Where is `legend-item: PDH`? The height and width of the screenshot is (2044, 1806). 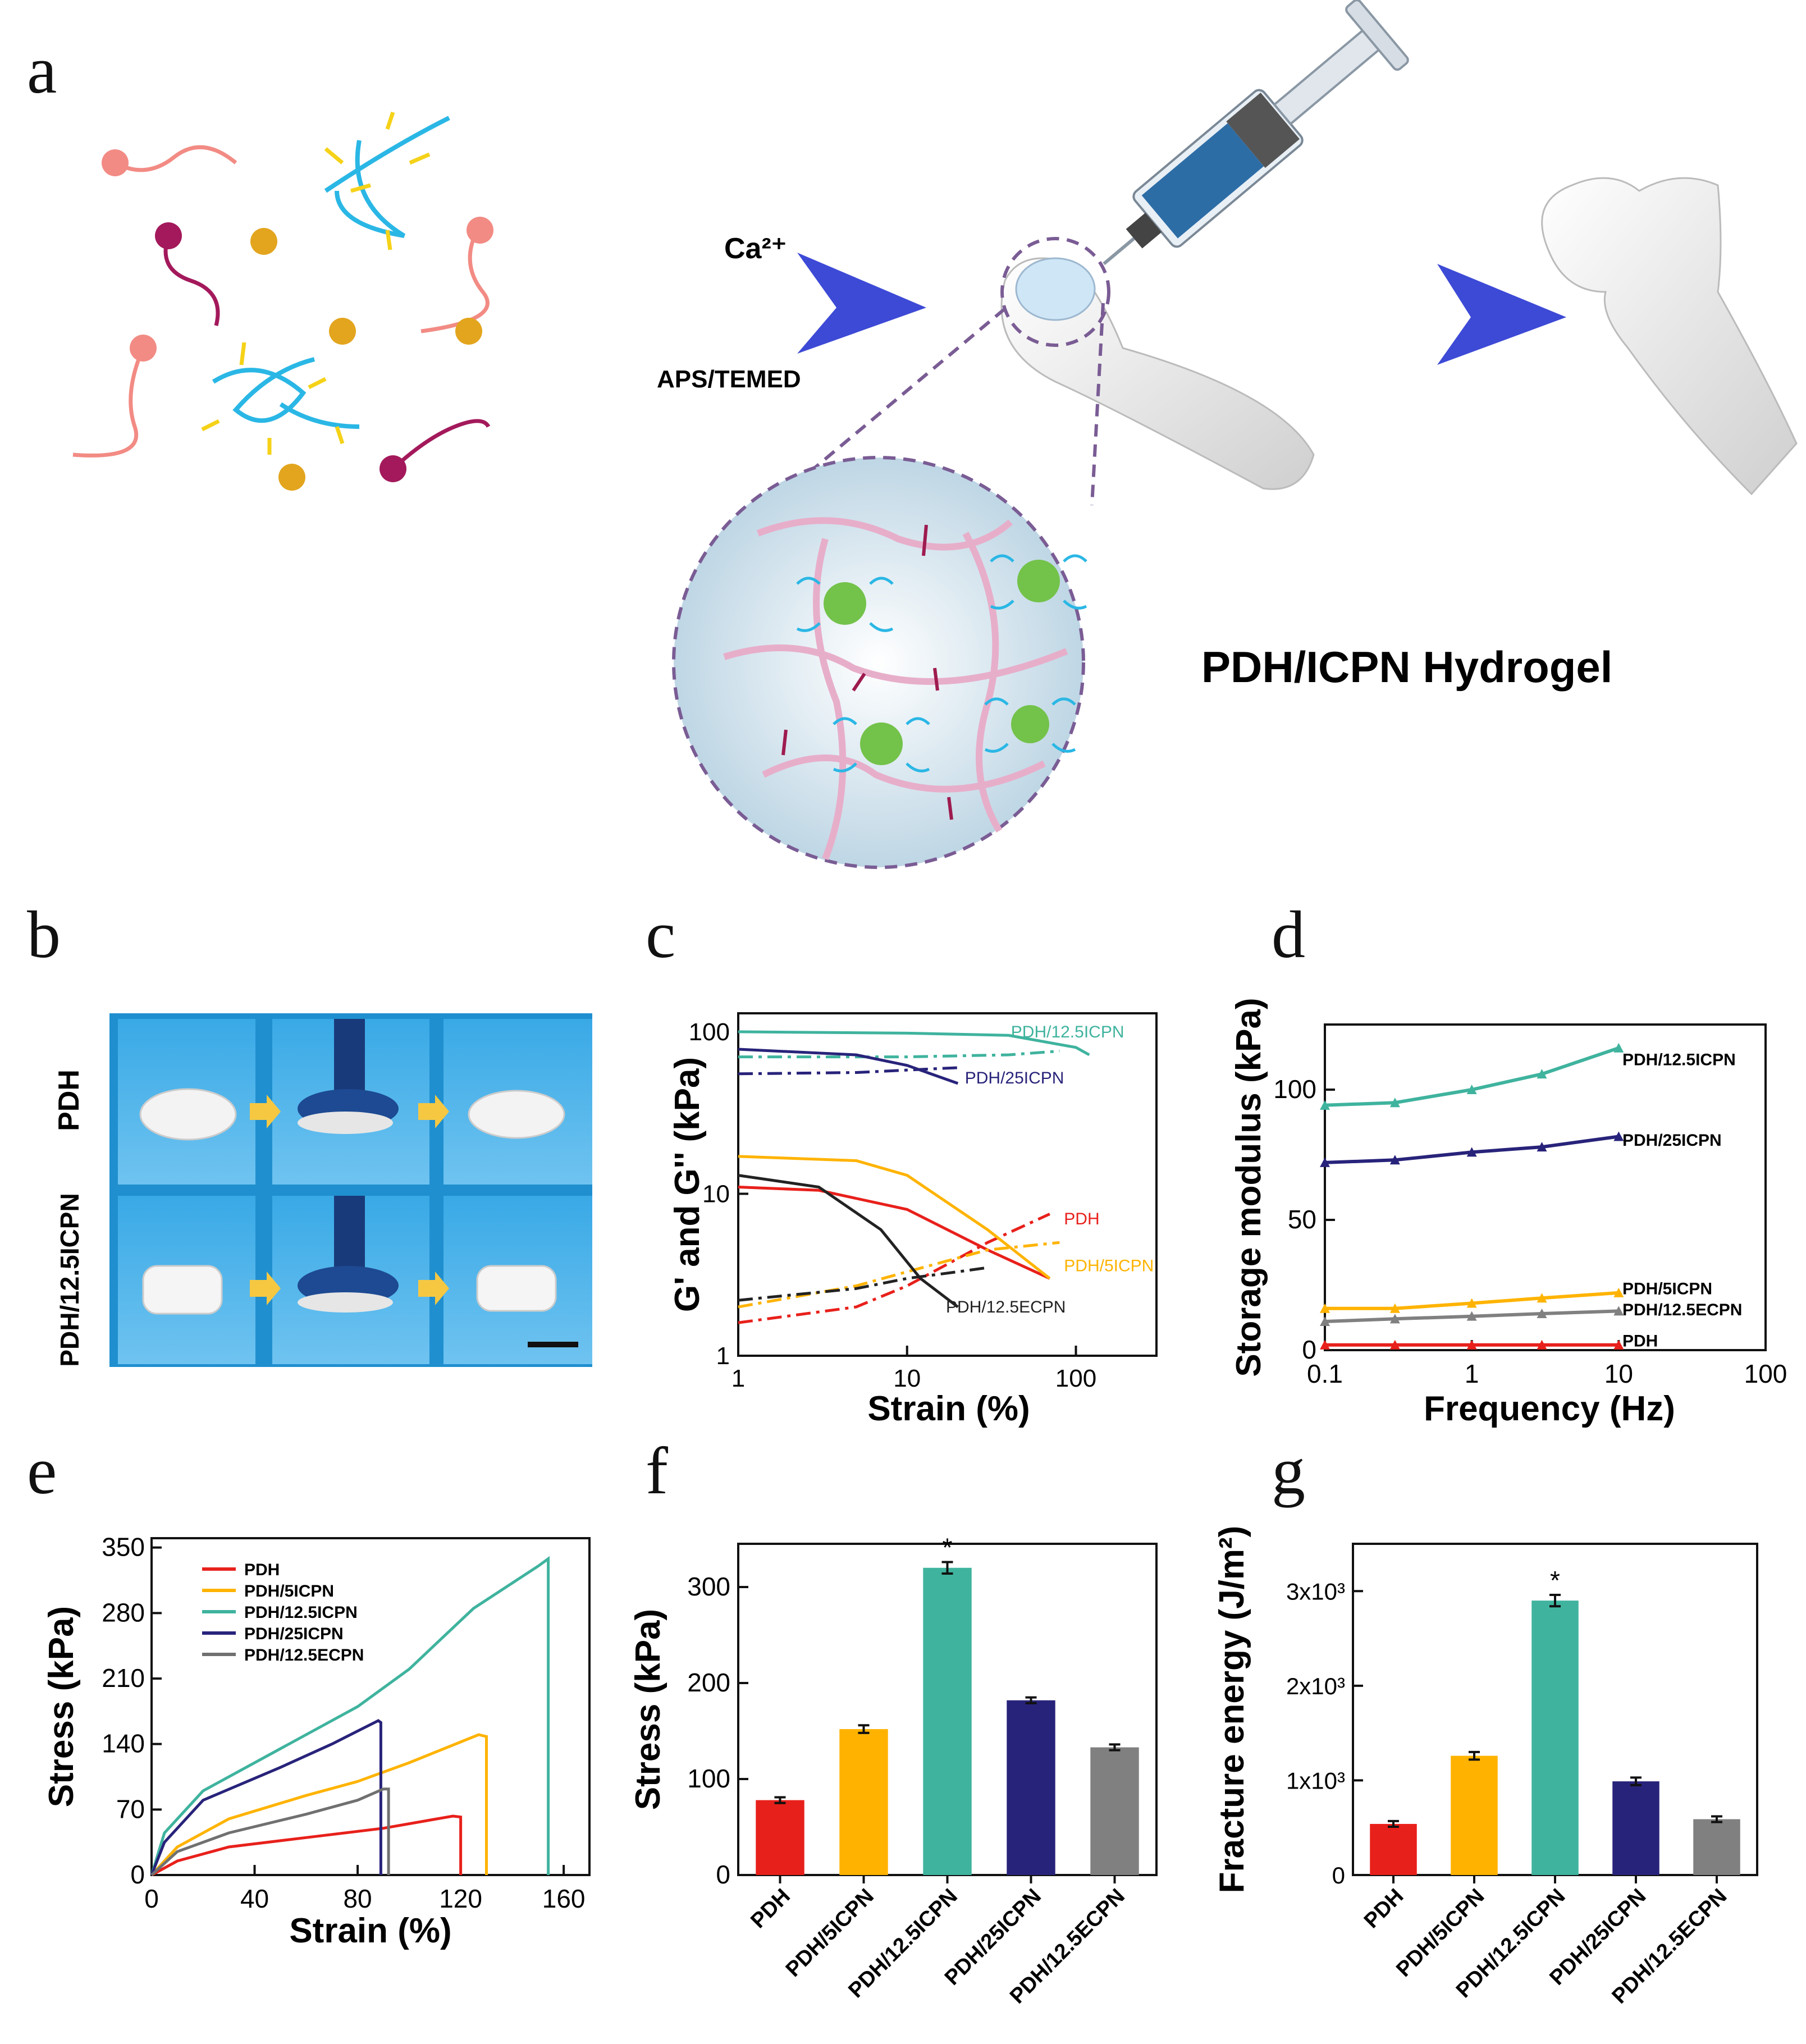 legend-item: PDH is located at coordinates (262, 1570).